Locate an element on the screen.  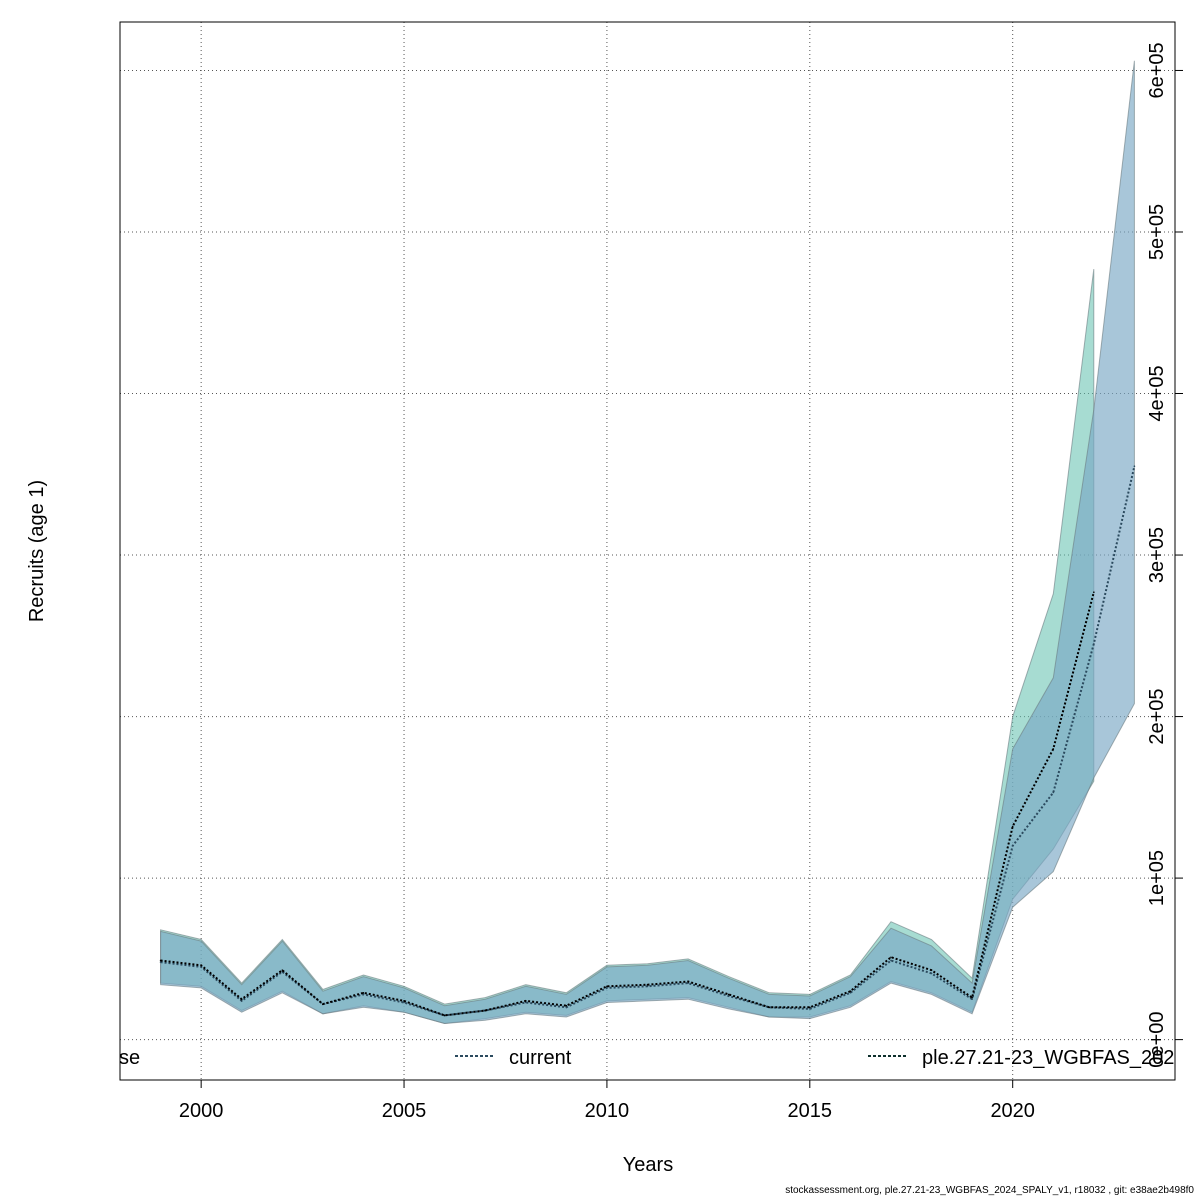
legend-label-se: se is located at coordinates (129, 1058).